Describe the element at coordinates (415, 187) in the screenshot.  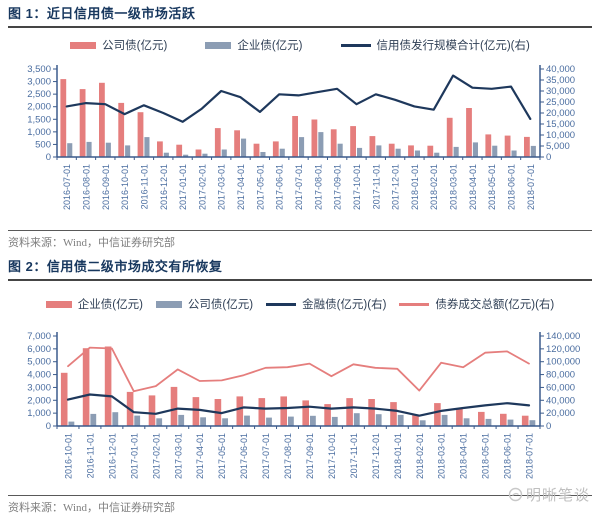
I see `svg-text: 2018-01-01` at that location.